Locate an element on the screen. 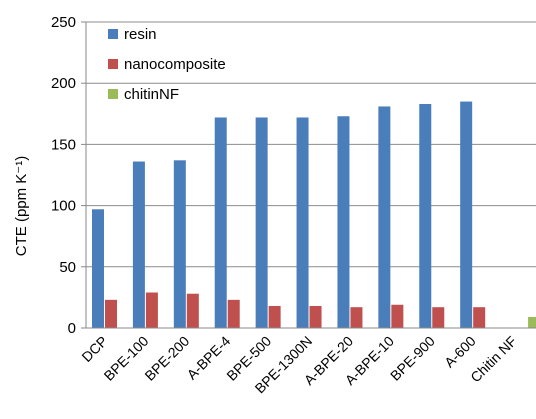  bar-resin-dcp is located at coordinates (98, 268).